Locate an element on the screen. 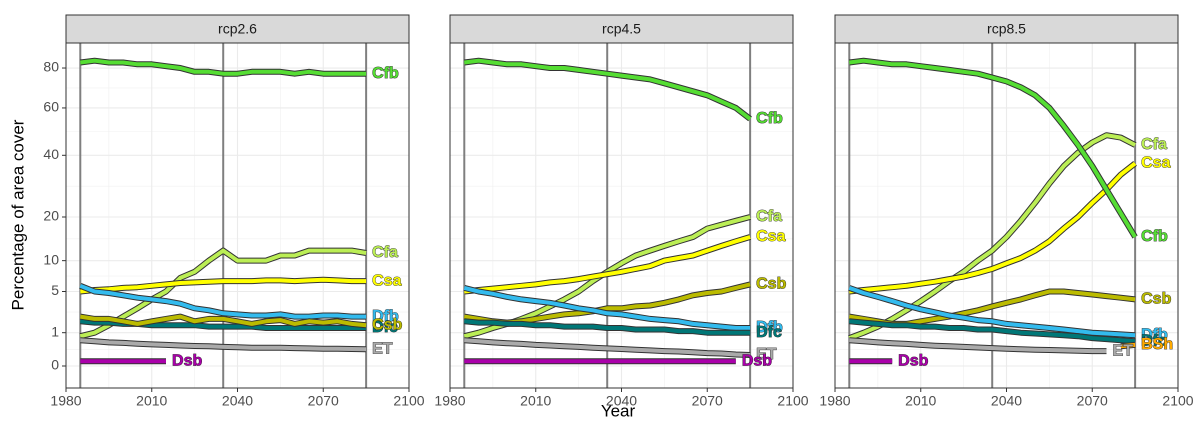 The image size is (1202, 423). series-label: BSh is located at coordinates (1157, 344).